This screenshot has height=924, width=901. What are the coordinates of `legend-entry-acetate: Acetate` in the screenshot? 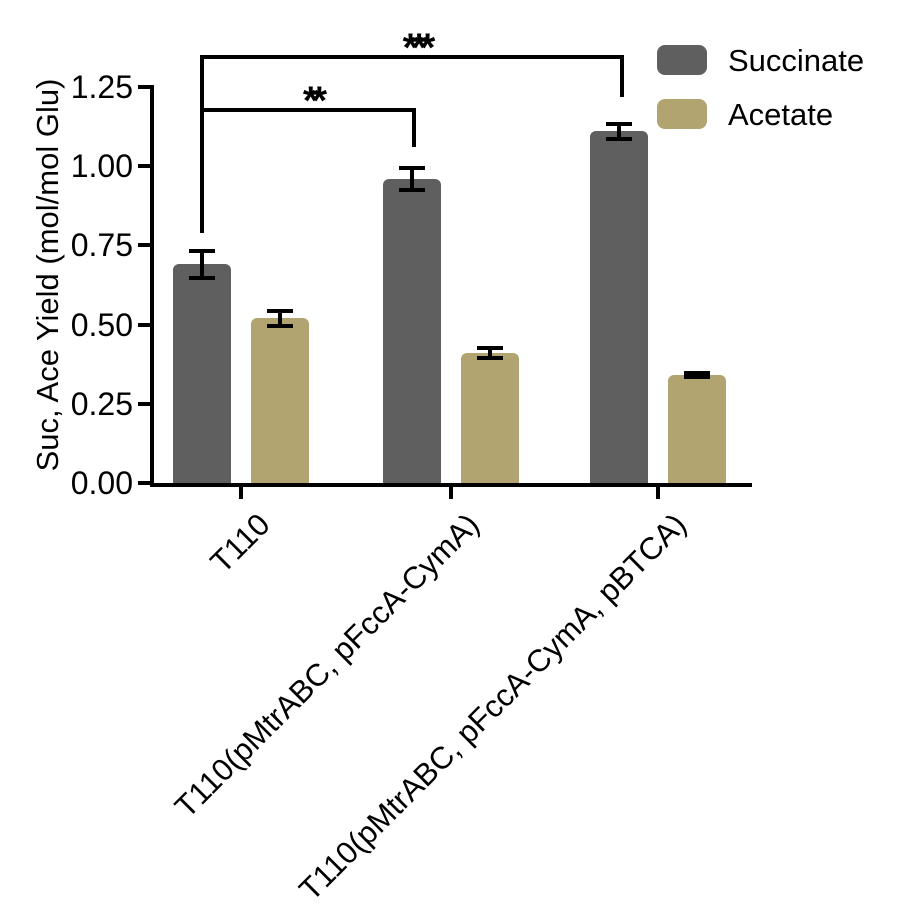 It's located at (745, 114).